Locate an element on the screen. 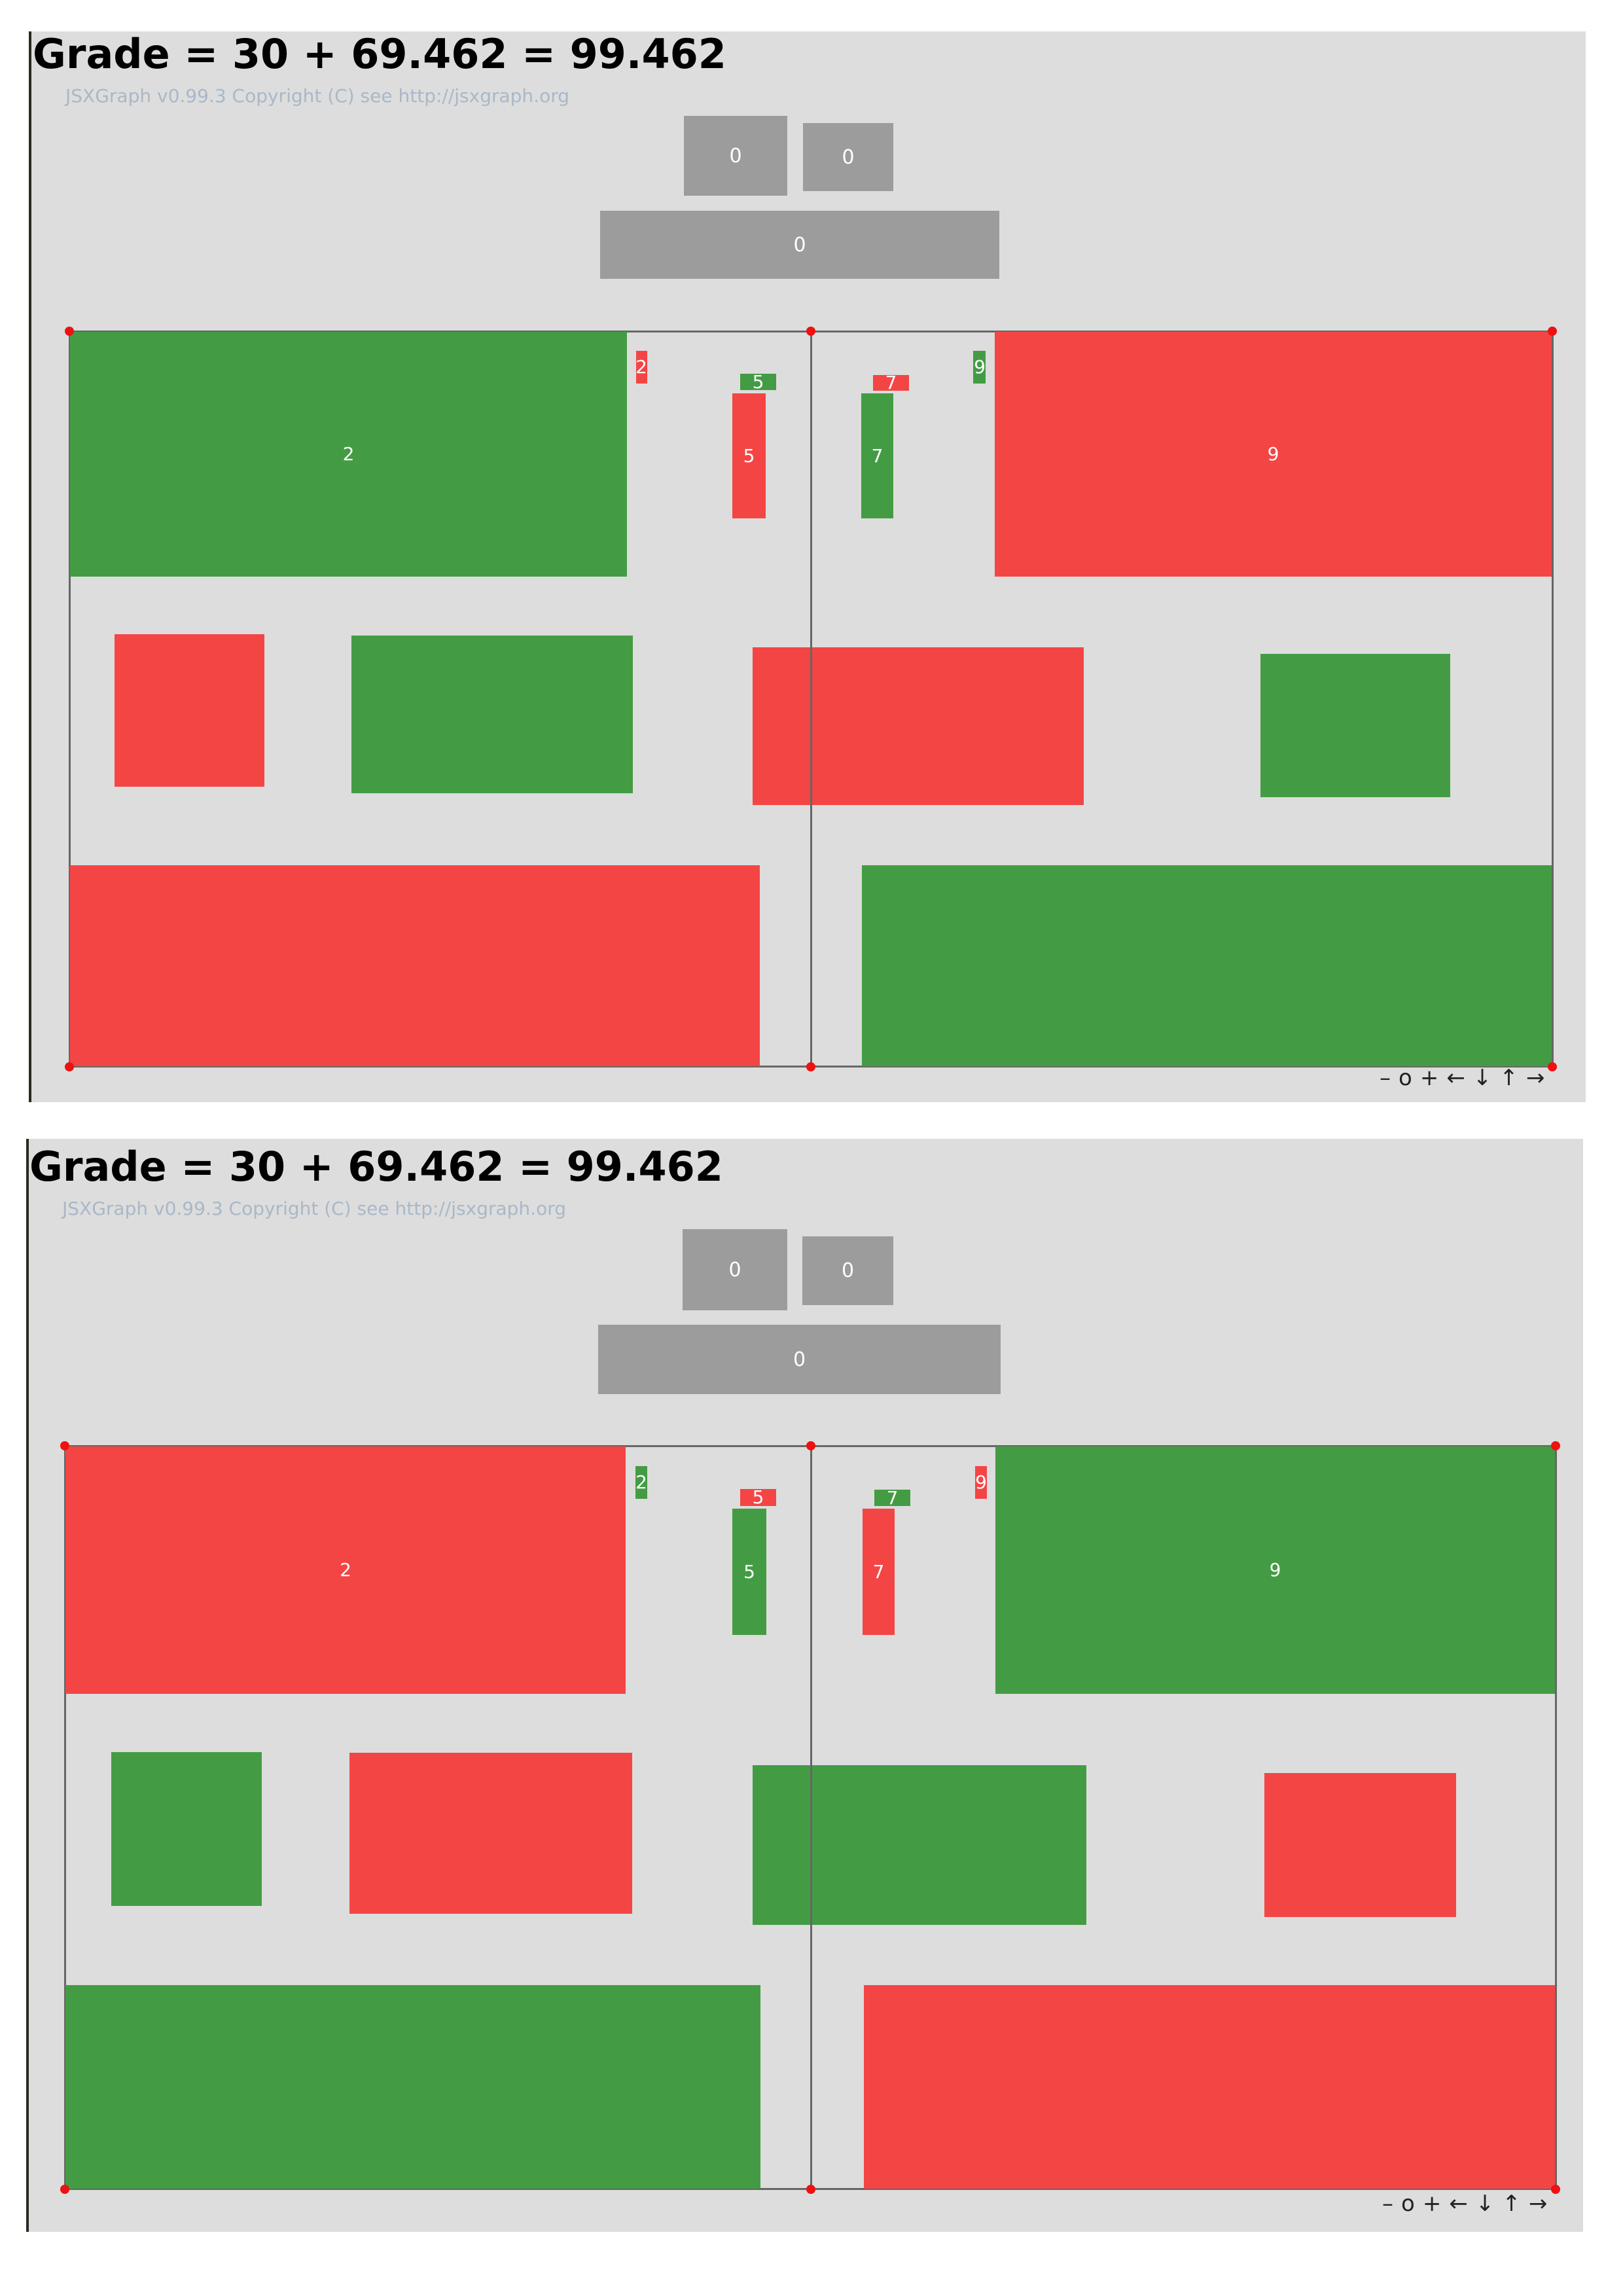  panel-1-left-border is located at coordinates (30, 566).